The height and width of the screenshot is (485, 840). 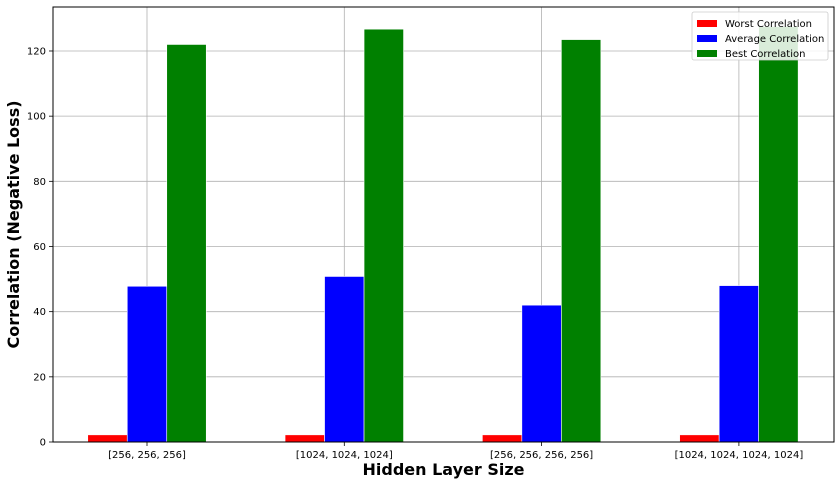 I want to click on y-tick-label: 120, so click(x=36, y=51).